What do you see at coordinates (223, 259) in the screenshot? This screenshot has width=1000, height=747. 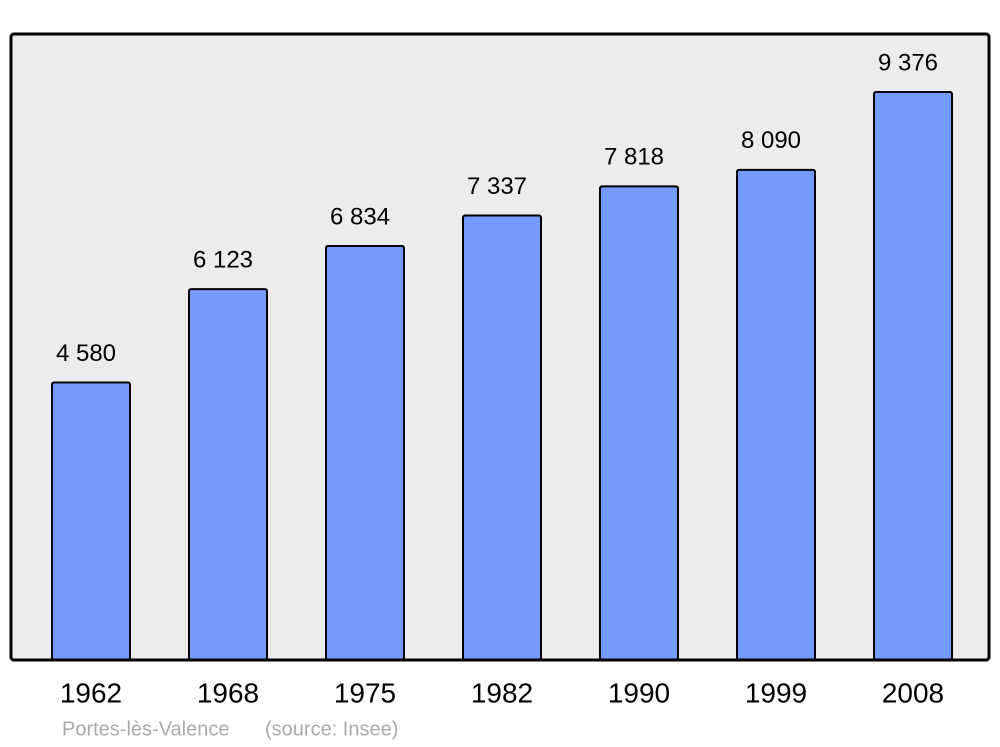 I see `value-label: 6 123` at bounding box center [223, 259].